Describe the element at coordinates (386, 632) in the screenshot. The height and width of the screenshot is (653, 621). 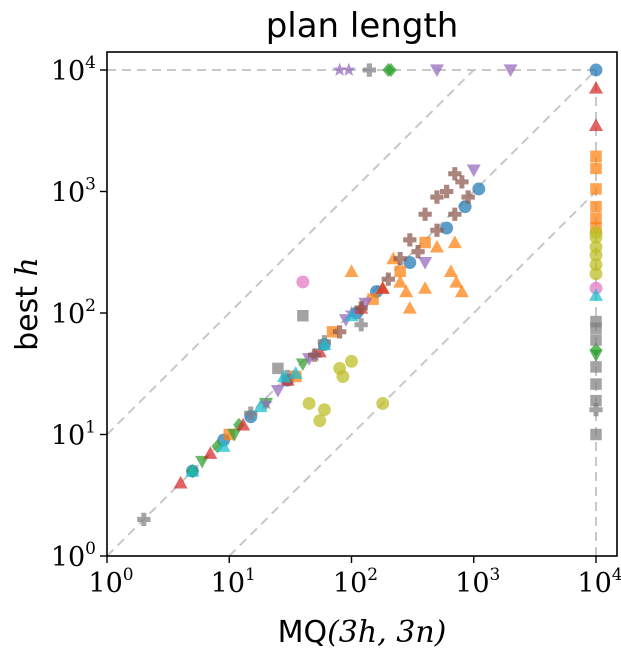
I see `x-axis-label-math: (3h, 3n)` at that location.